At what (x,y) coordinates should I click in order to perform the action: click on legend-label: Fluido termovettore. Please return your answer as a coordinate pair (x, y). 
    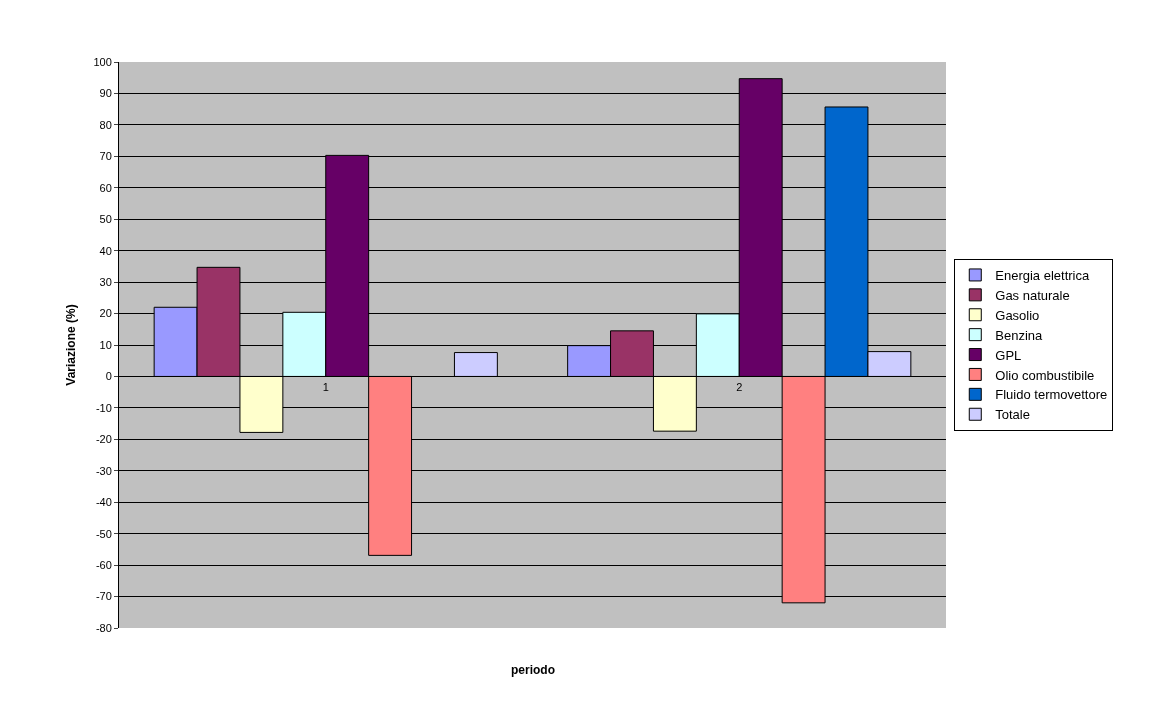
    Looking at the image, I should click on (1051, 395).